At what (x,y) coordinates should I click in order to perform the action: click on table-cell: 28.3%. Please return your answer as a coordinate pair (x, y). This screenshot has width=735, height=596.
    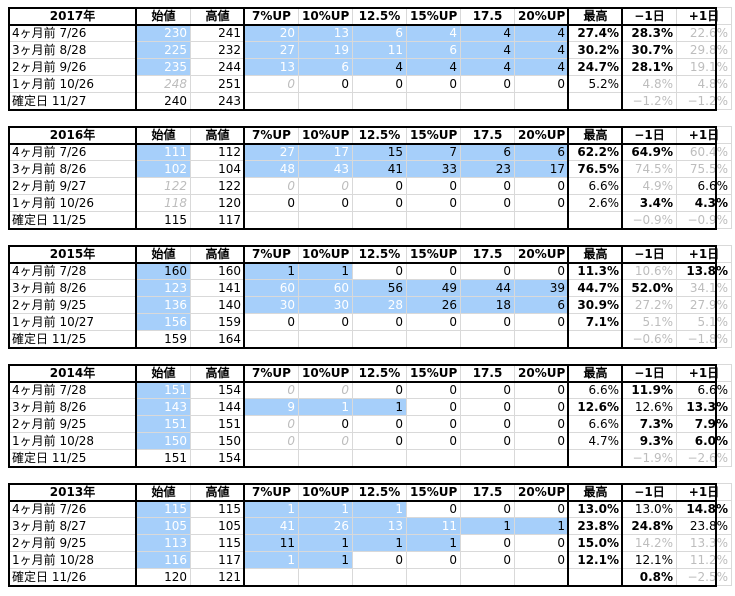
    Looking at the image, I should click on (649, 33).